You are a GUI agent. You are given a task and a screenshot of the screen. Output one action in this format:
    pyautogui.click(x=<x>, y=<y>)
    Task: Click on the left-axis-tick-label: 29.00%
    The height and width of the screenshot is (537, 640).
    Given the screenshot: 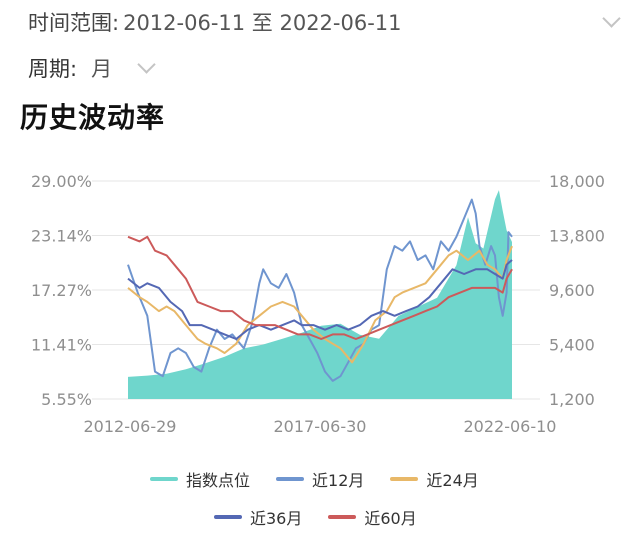 What is the action you would take?
    pyautogui.click(x=61, y=181)
    